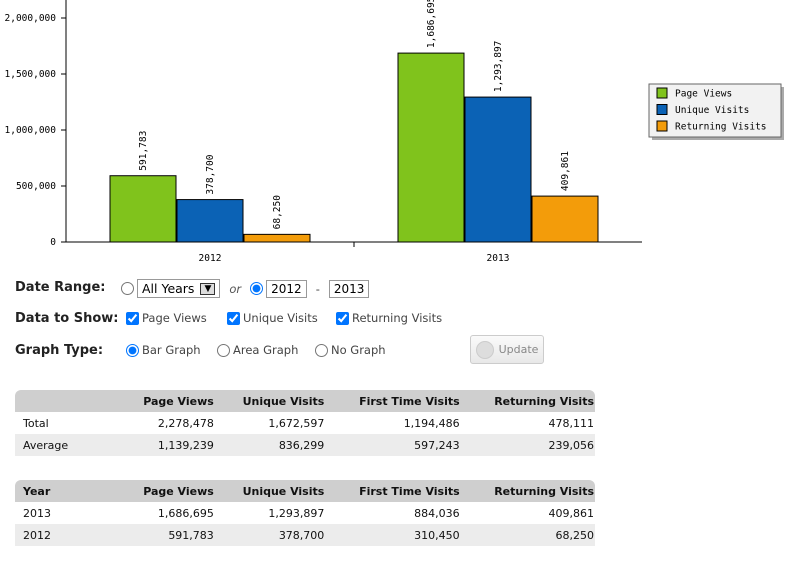 This screenshot has height=574, width=796. I want to click on option-label: Returning Visits, so click(397, 318).